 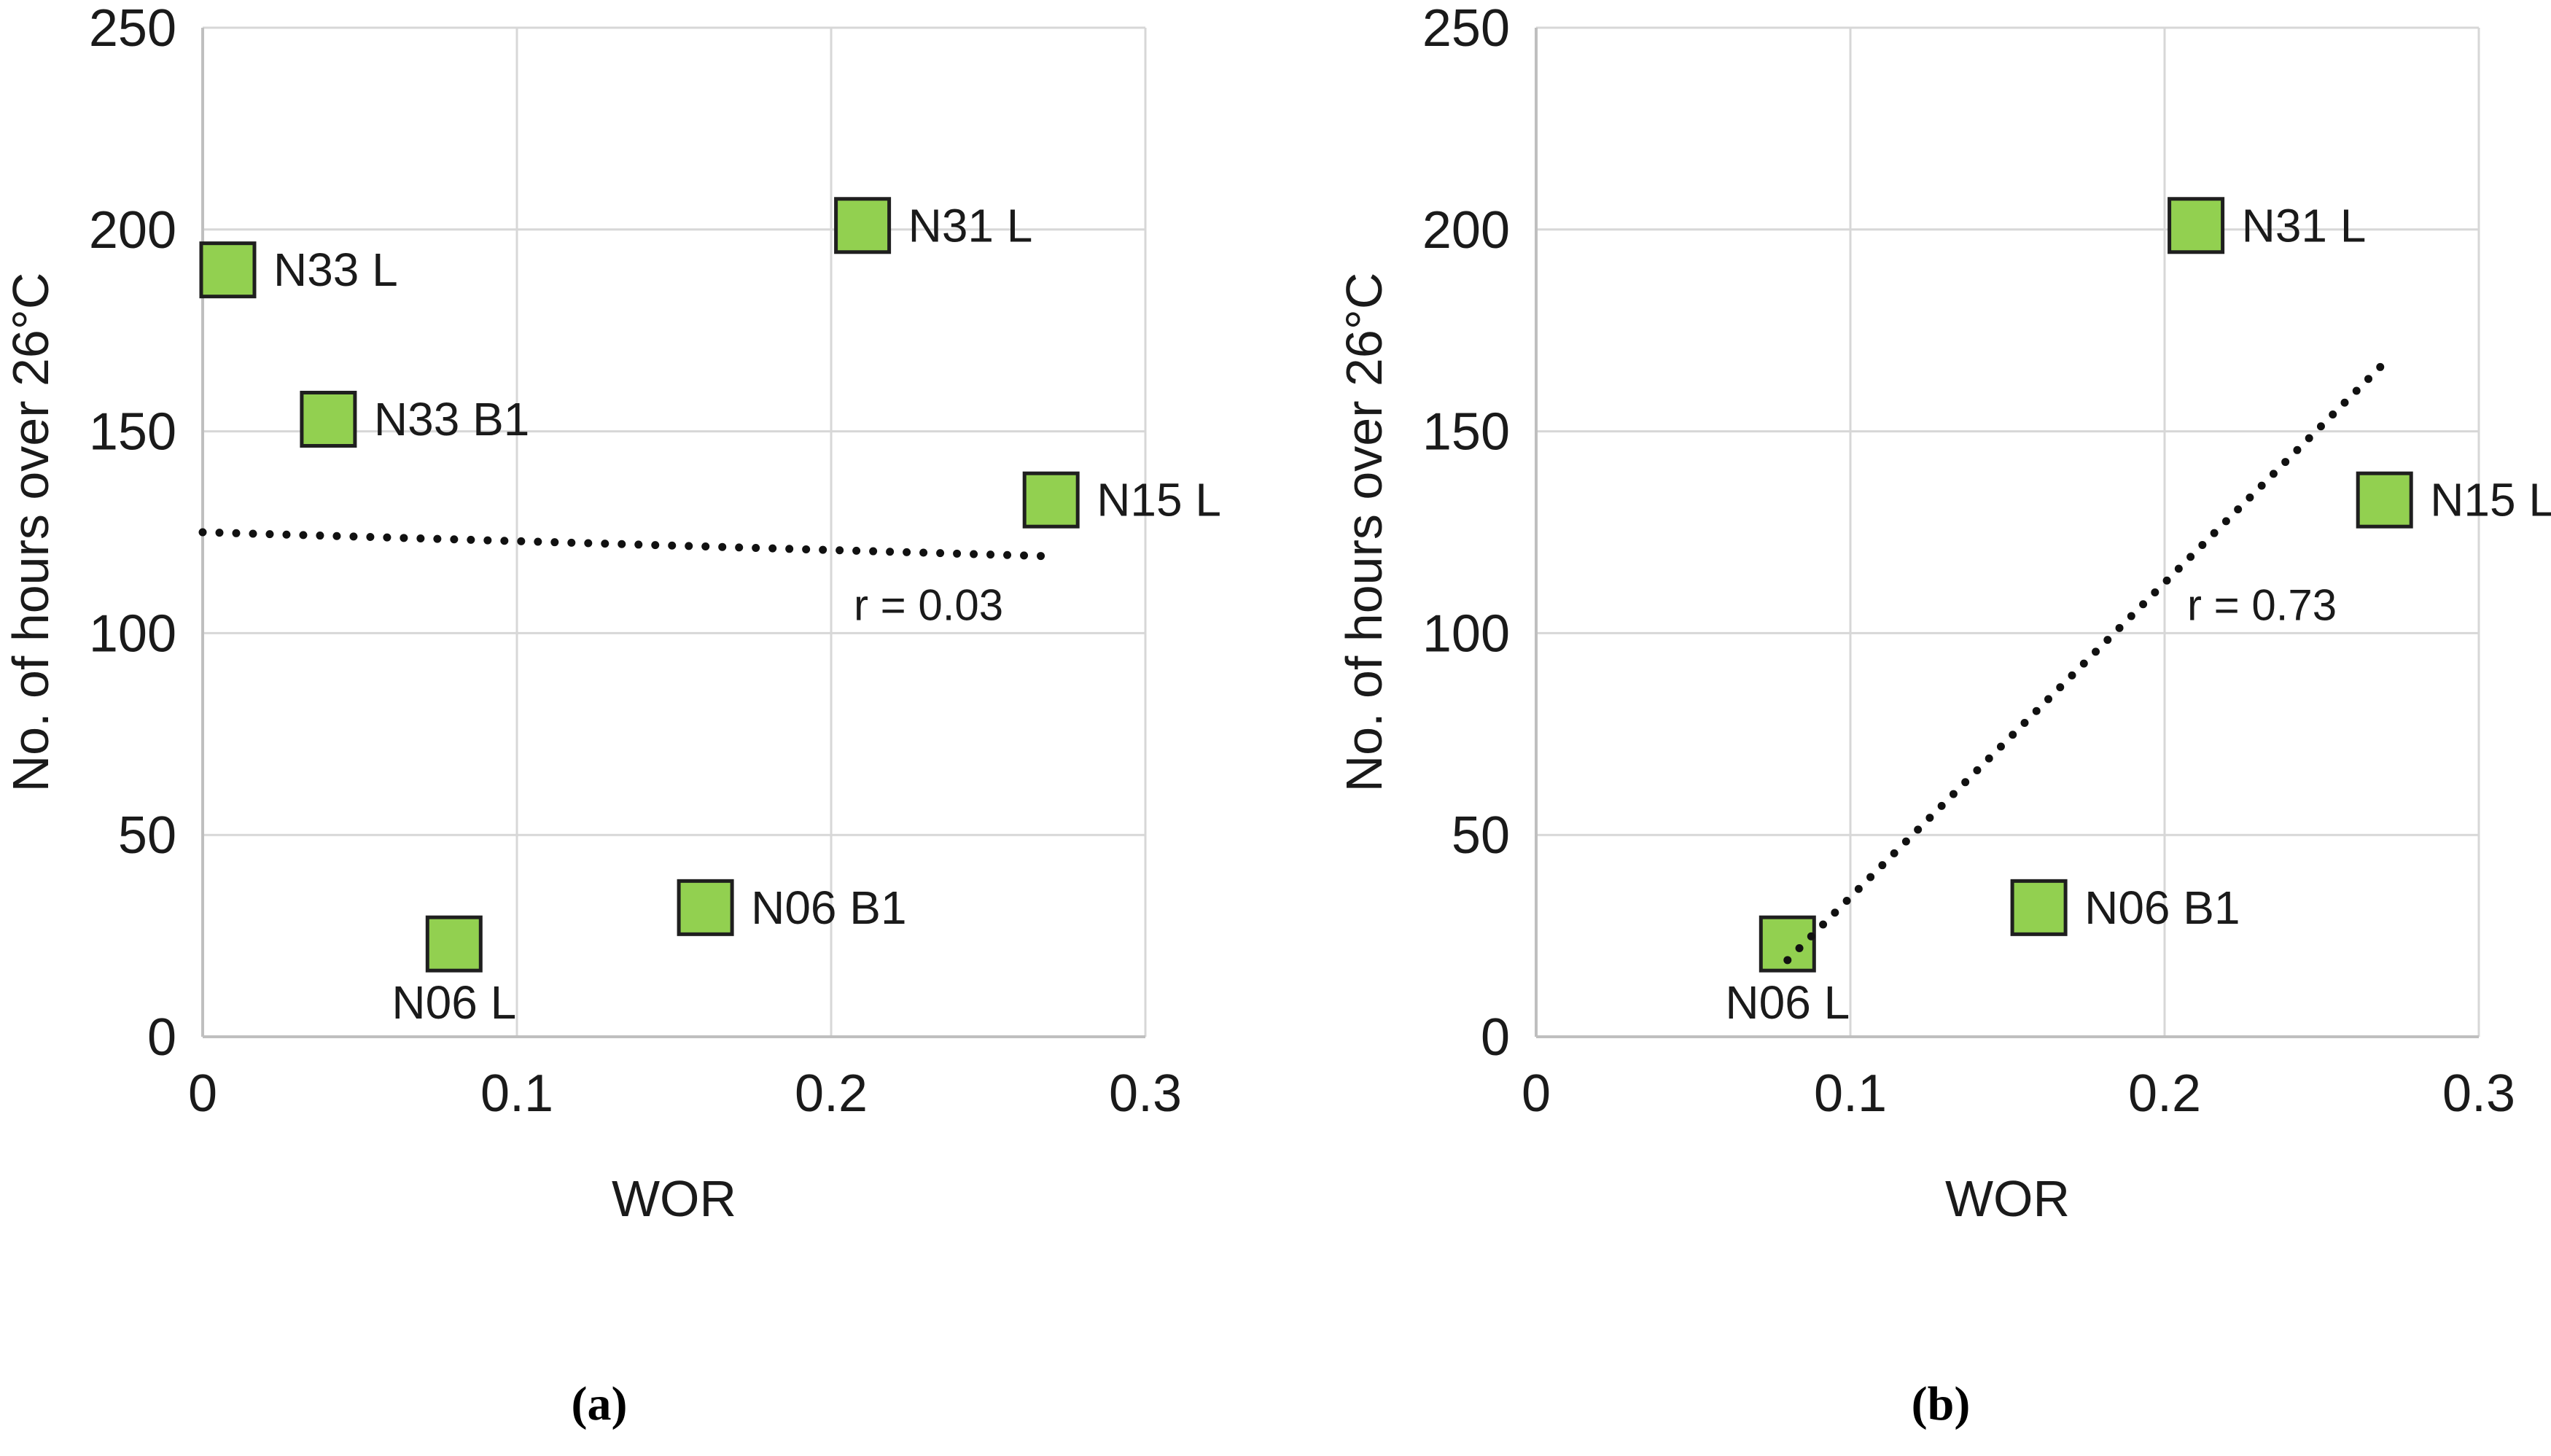 I want to click on trendline-b, so click(x=2086, y=661).